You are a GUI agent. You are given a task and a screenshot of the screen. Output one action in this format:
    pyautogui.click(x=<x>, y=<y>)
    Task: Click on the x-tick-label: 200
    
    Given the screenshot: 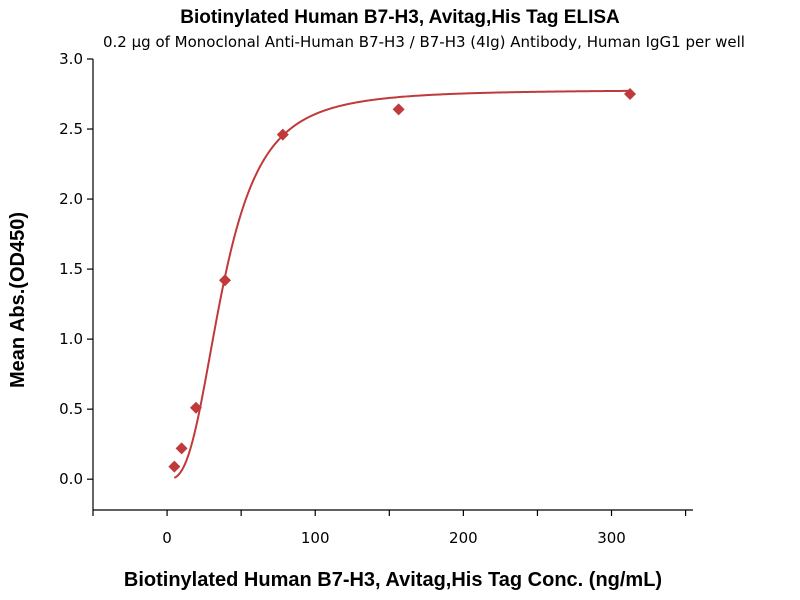 What is the action you would take?
    pyautogui.click(x=463, y=538)
    